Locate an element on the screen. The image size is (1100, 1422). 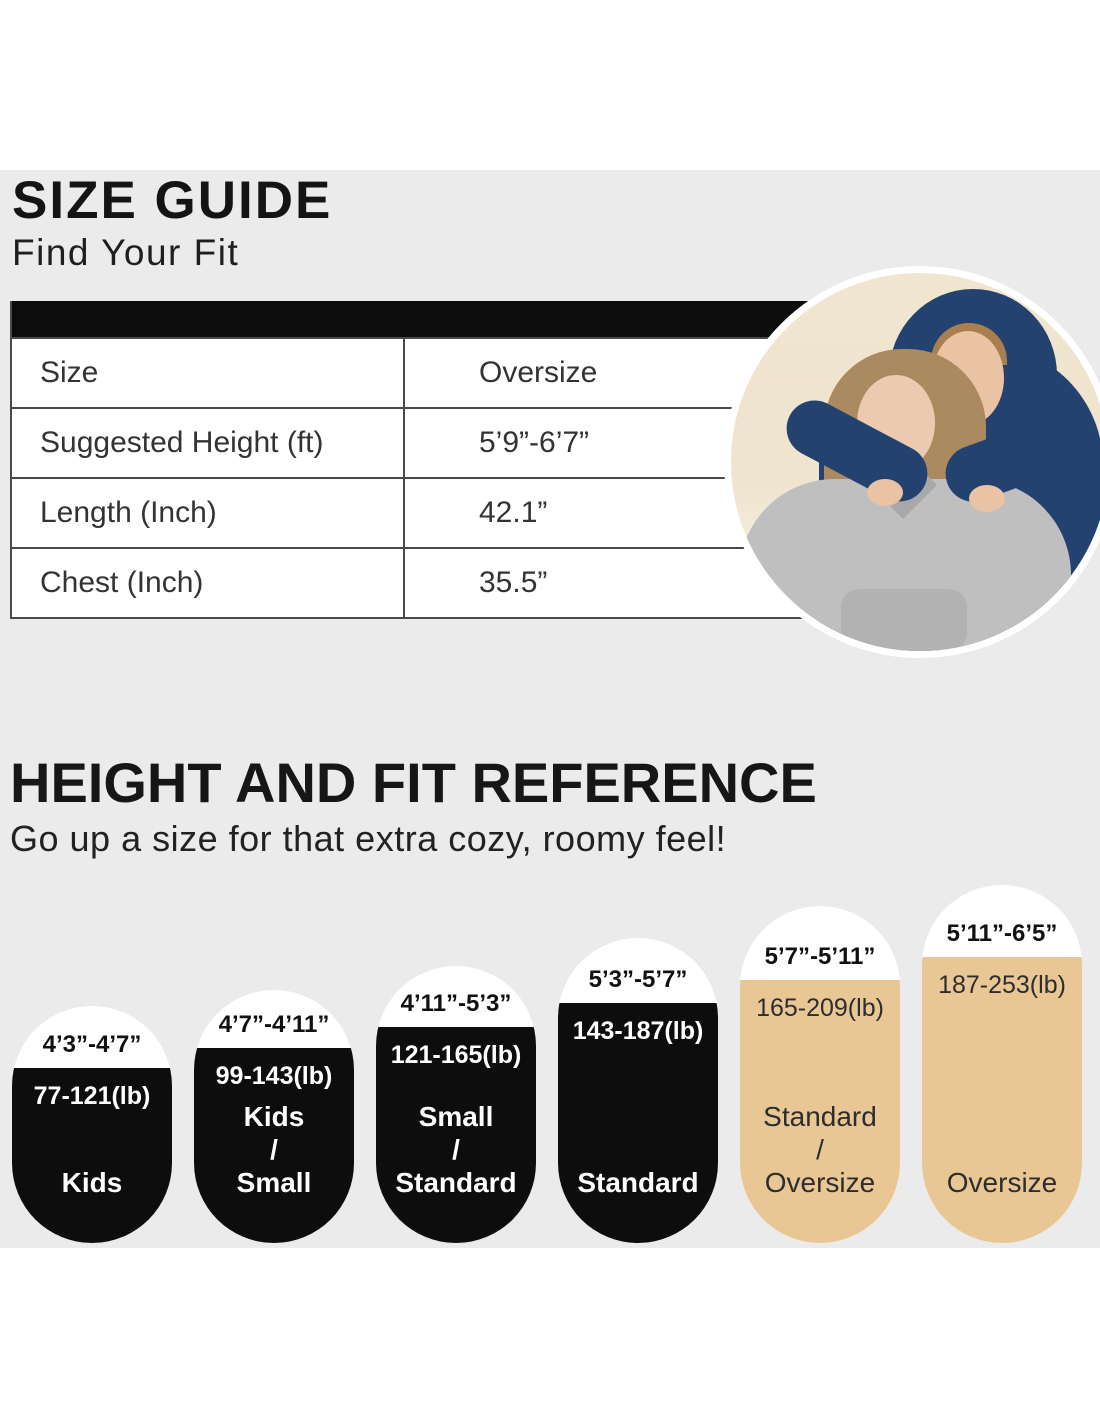
size-pill-kids-small: 4’7”-4’11” 99-143(lb) Kids / Small is located at coordinates (274, 1116).